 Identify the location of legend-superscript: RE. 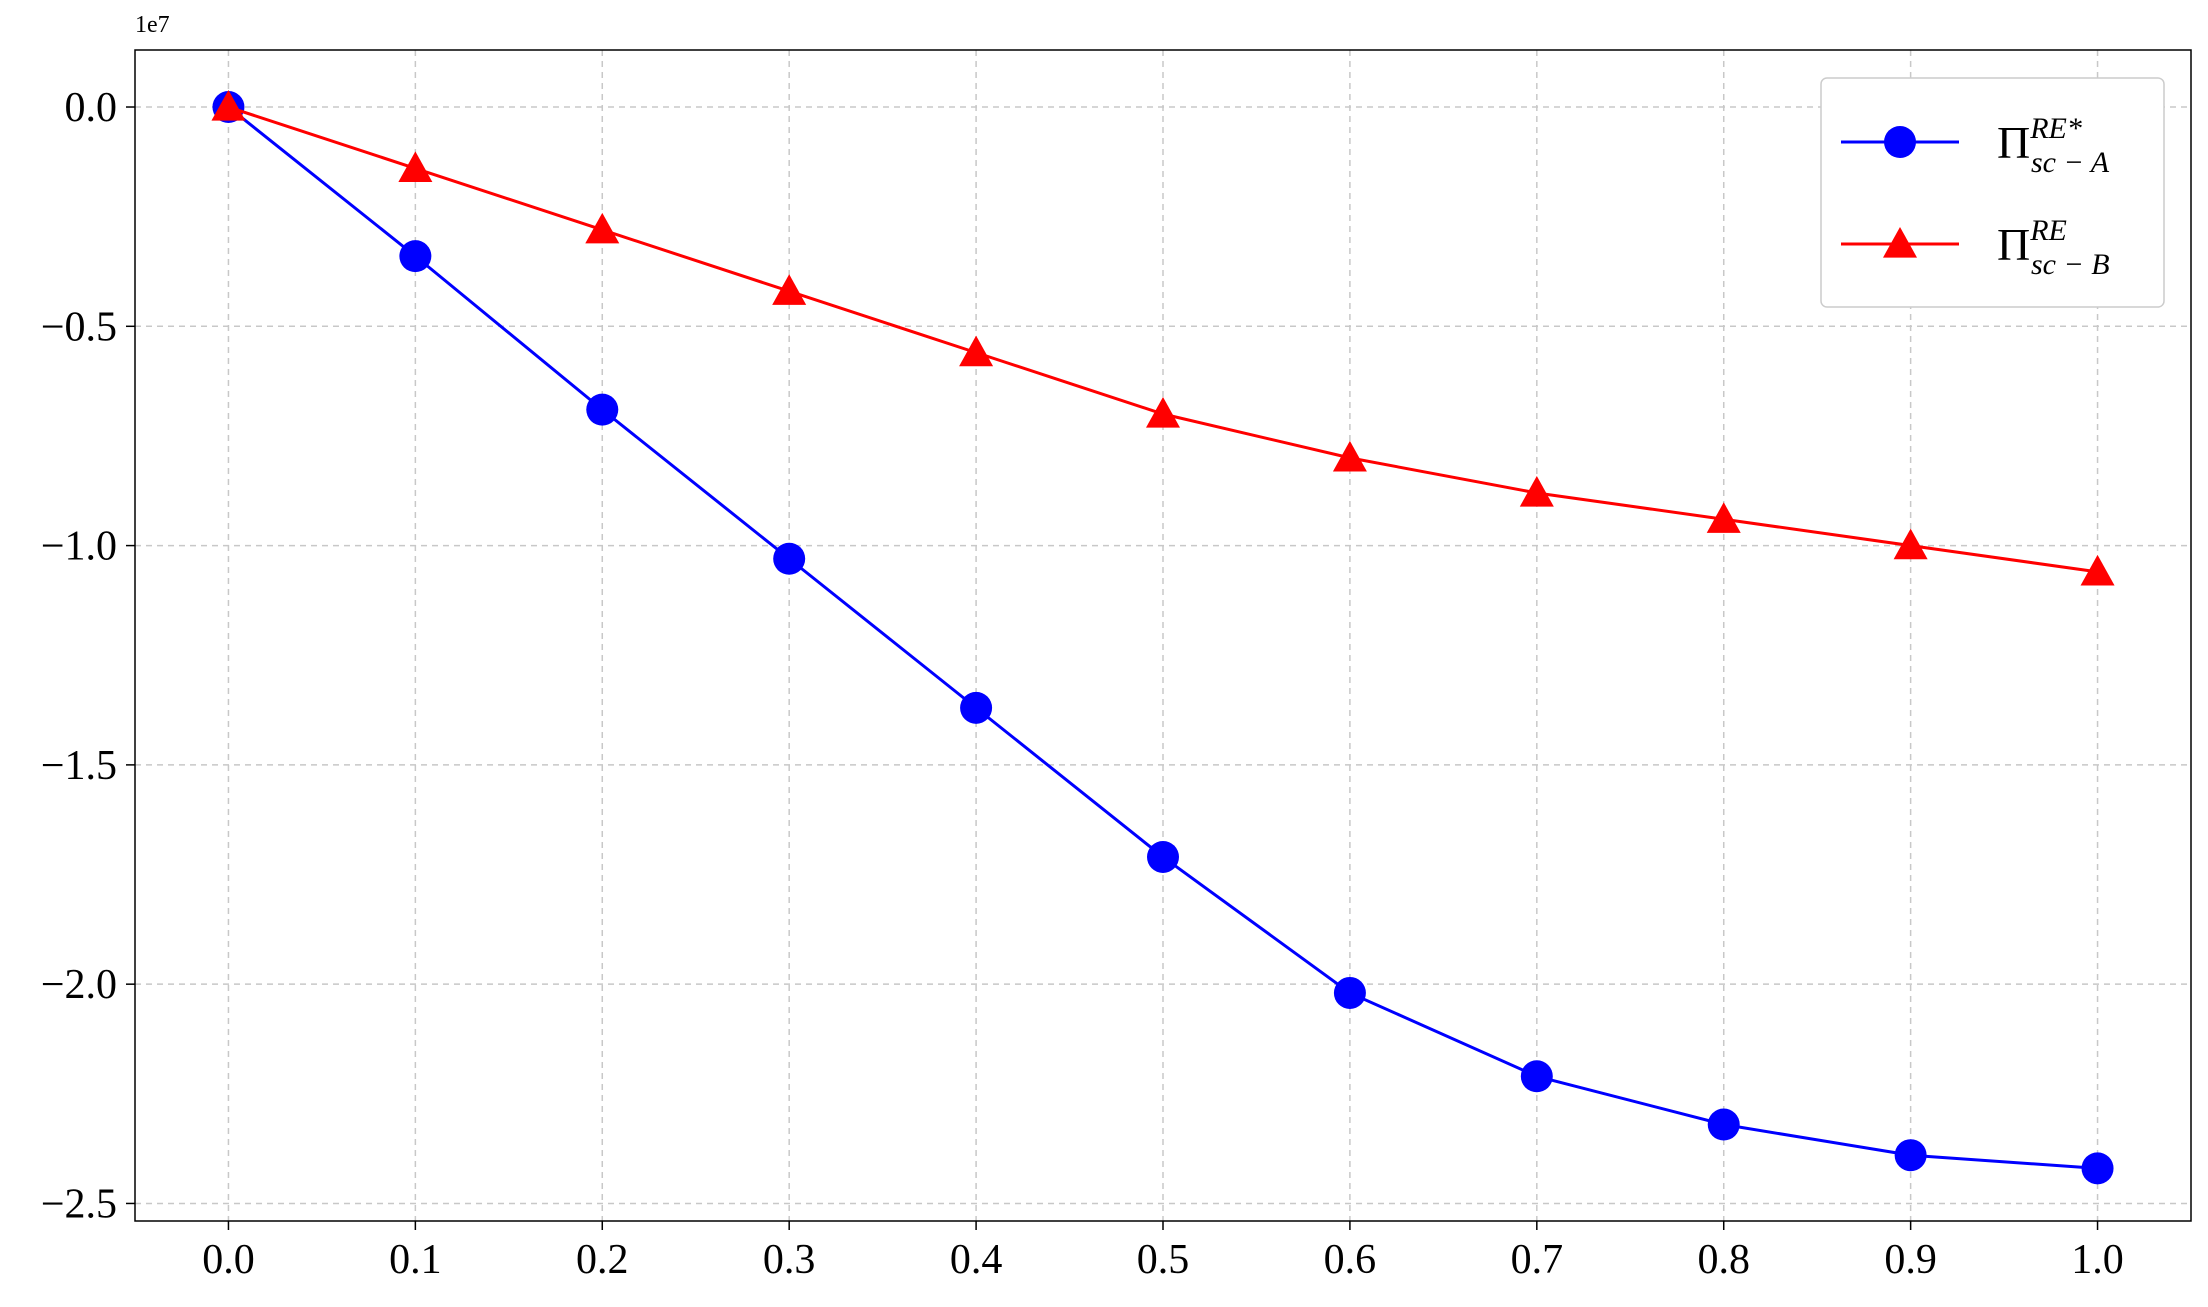
(2048, 230).